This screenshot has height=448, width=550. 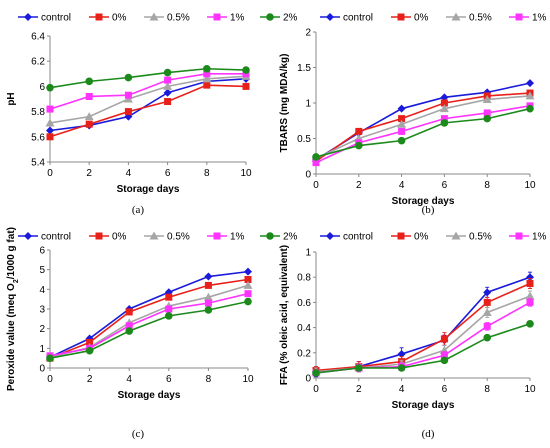 I want to click on x-tick-label: 0, so click(x=316, y=389).